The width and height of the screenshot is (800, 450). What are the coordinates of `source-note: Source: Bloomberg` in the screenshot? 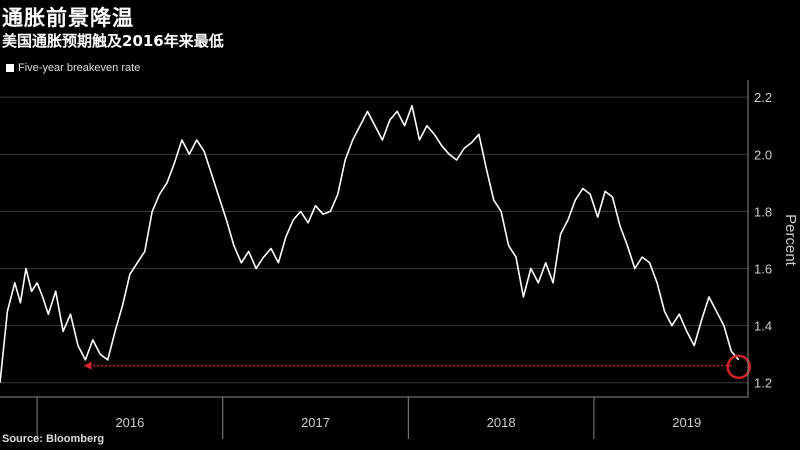 It's located at (53, 439).